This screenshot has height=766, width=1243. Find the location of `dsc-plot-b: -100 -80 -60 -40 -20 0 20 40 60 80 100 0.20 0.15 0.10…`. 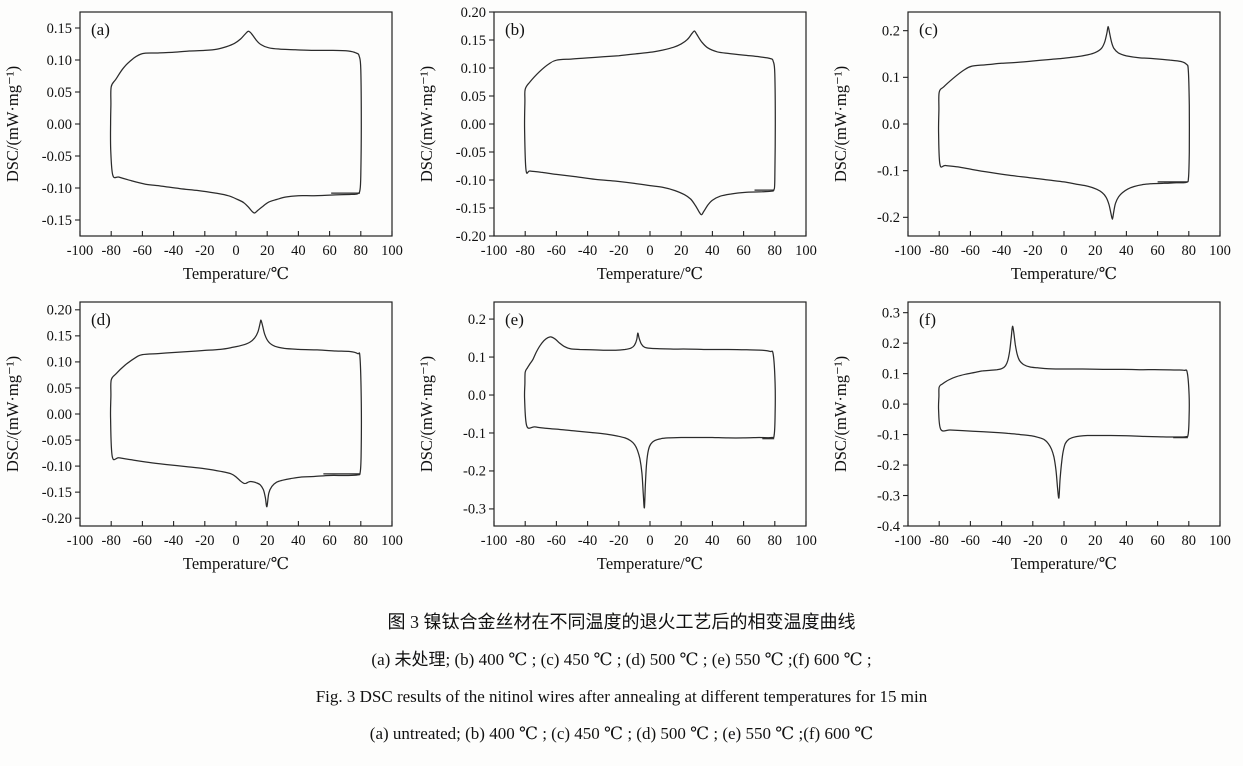

dsc-plot-b: -100 -80 -60 -40 -20 0 20 40 60 80 100 0.20 0.15 0.10… is located at coordinates (621, 145).